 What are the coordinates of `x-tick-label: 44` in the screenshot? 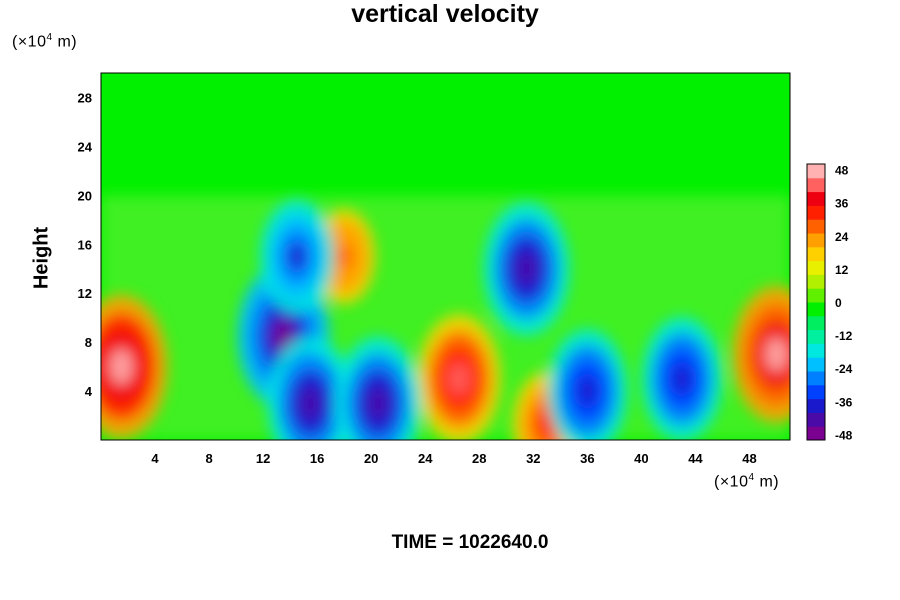 It's located at (695, 458).